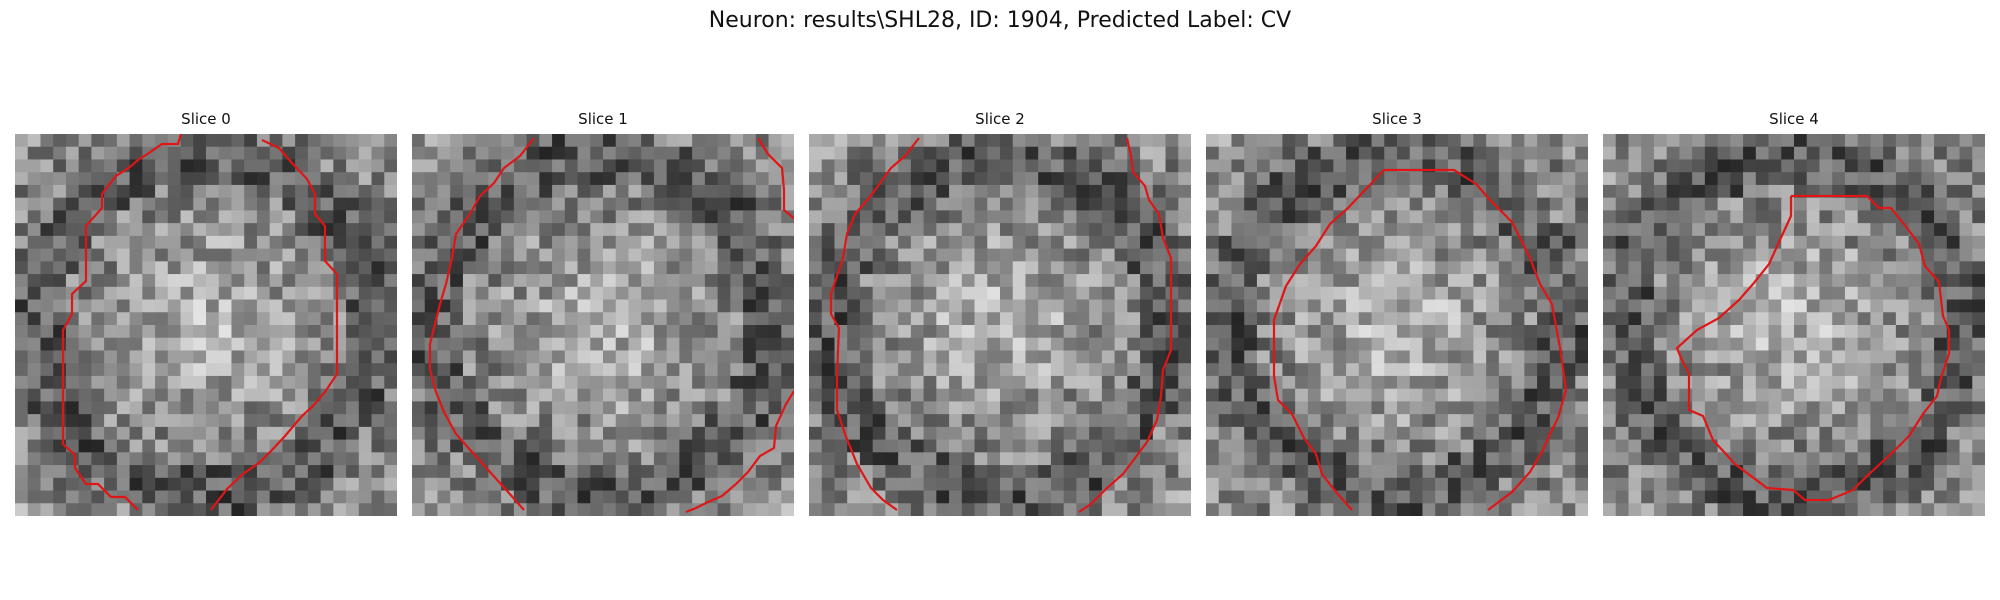 The width and height of the screenshot is (2000, 600). I want to click on slice-2-pixel-grid, so click(1000, 325).